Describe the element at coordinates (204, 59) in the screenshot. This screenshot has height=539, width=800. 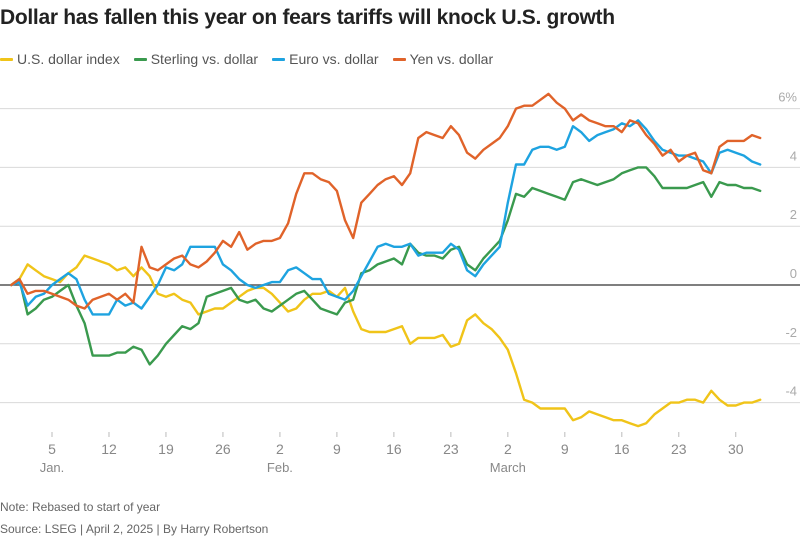
I see `legend-label: Sterling vs. dollar` at that location.